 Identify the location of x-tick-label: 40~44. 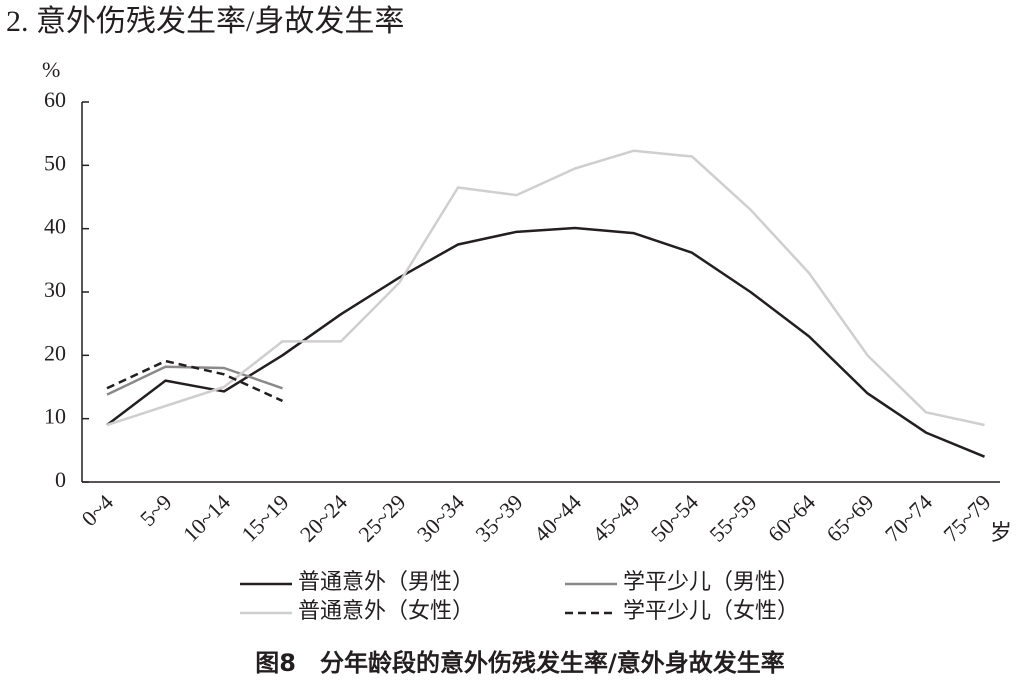
(557, 517).